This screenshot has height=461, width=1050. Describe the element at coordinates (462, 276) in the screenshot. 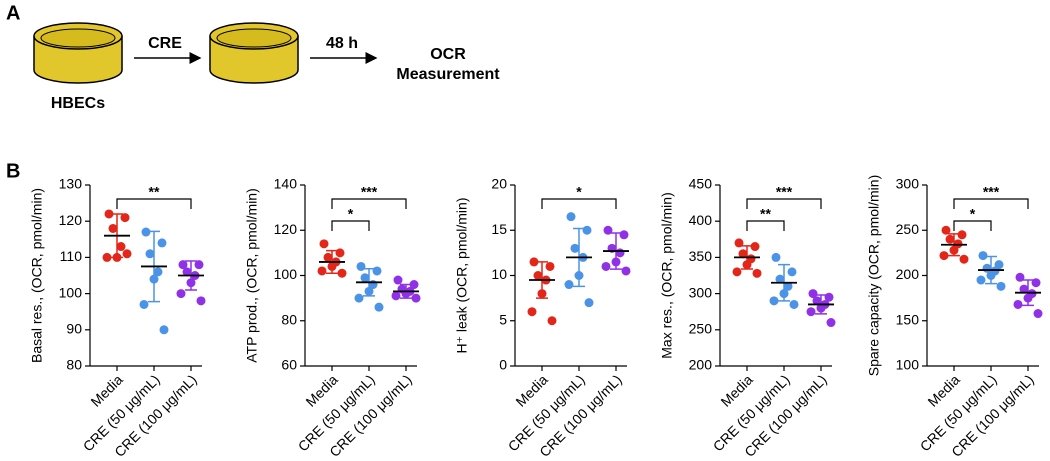

I see `y-axis-label: H⁺ leak (OCR, pmol/min)` at that location.